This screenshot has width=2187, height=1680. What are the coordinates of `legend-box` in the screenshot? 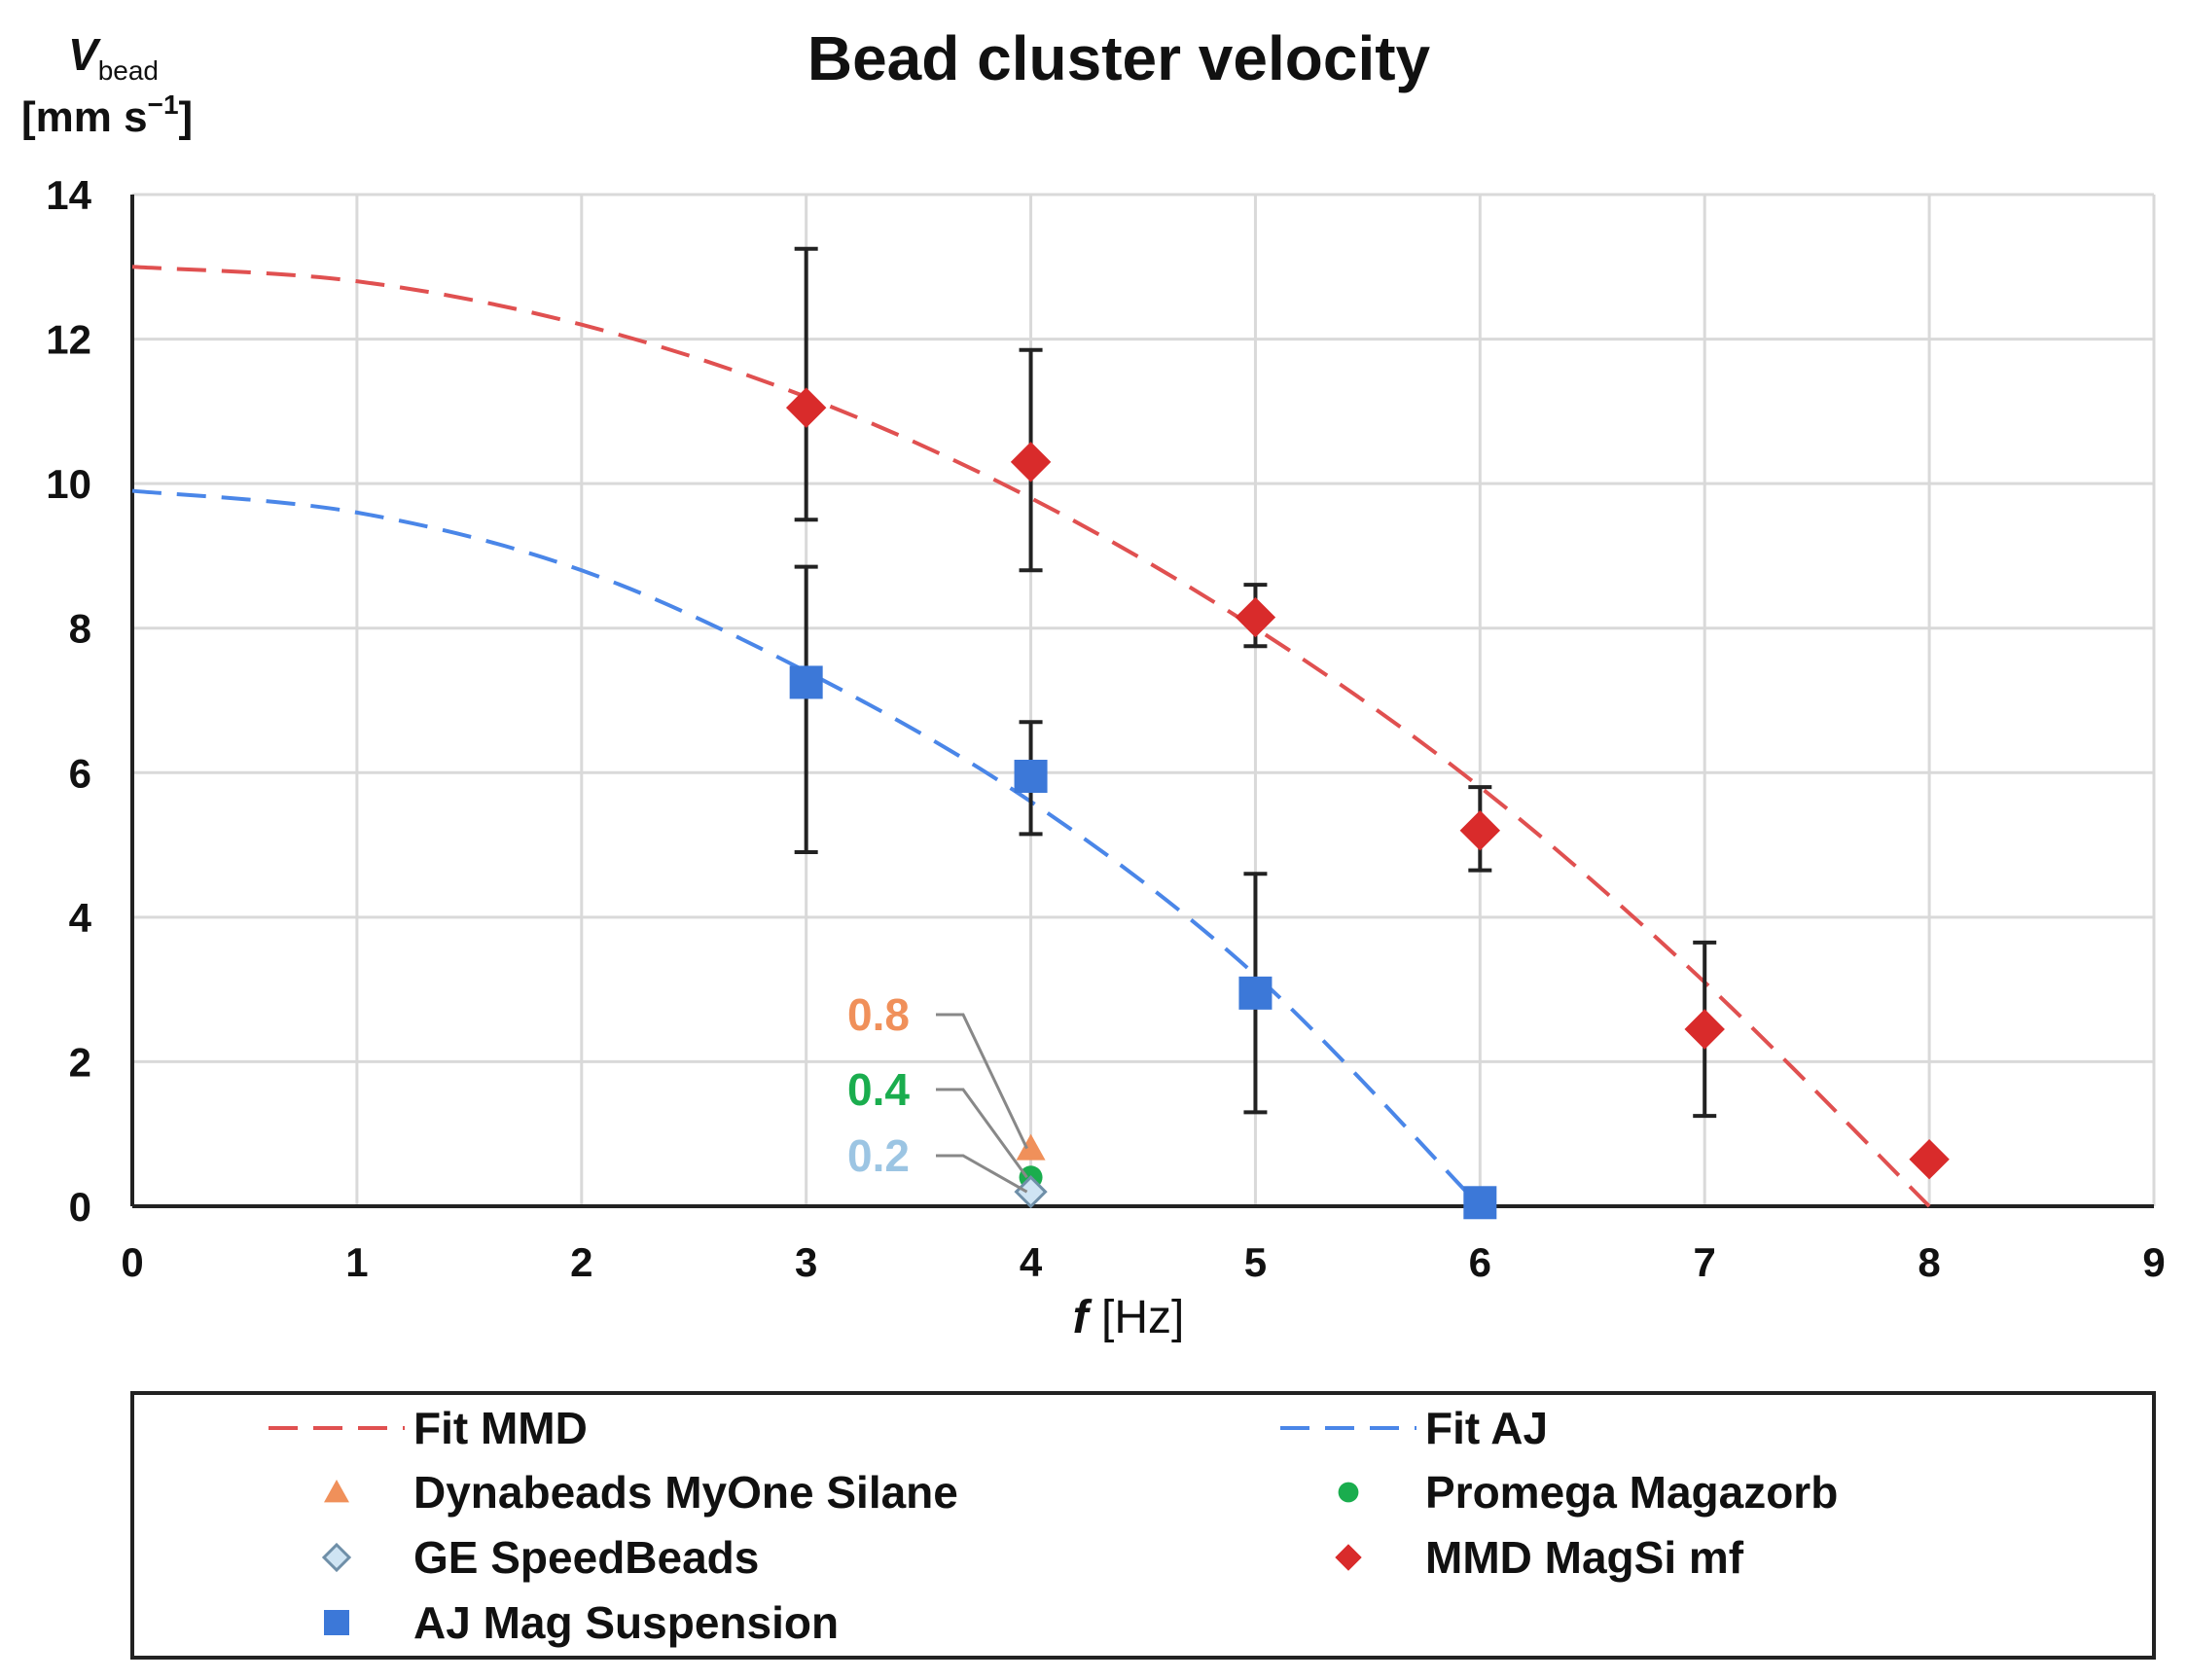 It's located at (1143, 1525).